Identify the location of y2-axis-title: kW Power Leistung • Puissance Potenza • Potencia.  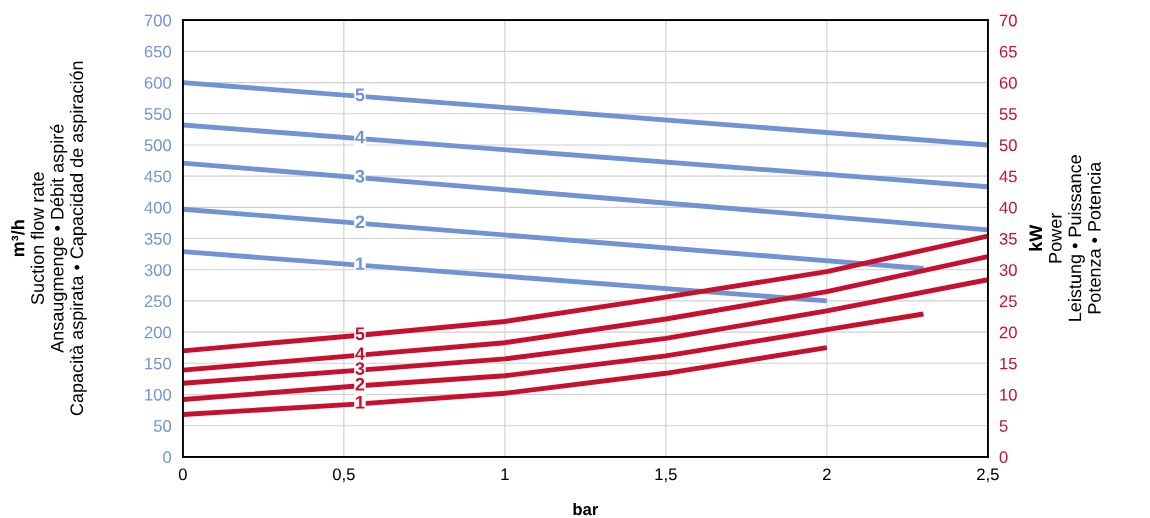
(1064, 238).